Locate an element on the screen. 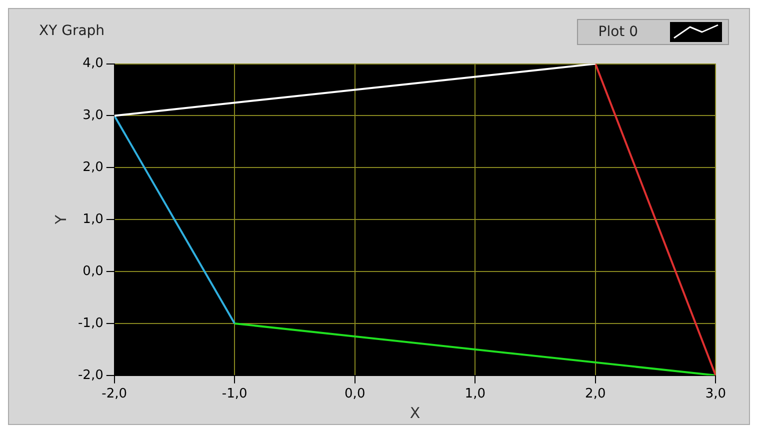  x-tick-label: 1,0 is located at coordinates (475, 394).